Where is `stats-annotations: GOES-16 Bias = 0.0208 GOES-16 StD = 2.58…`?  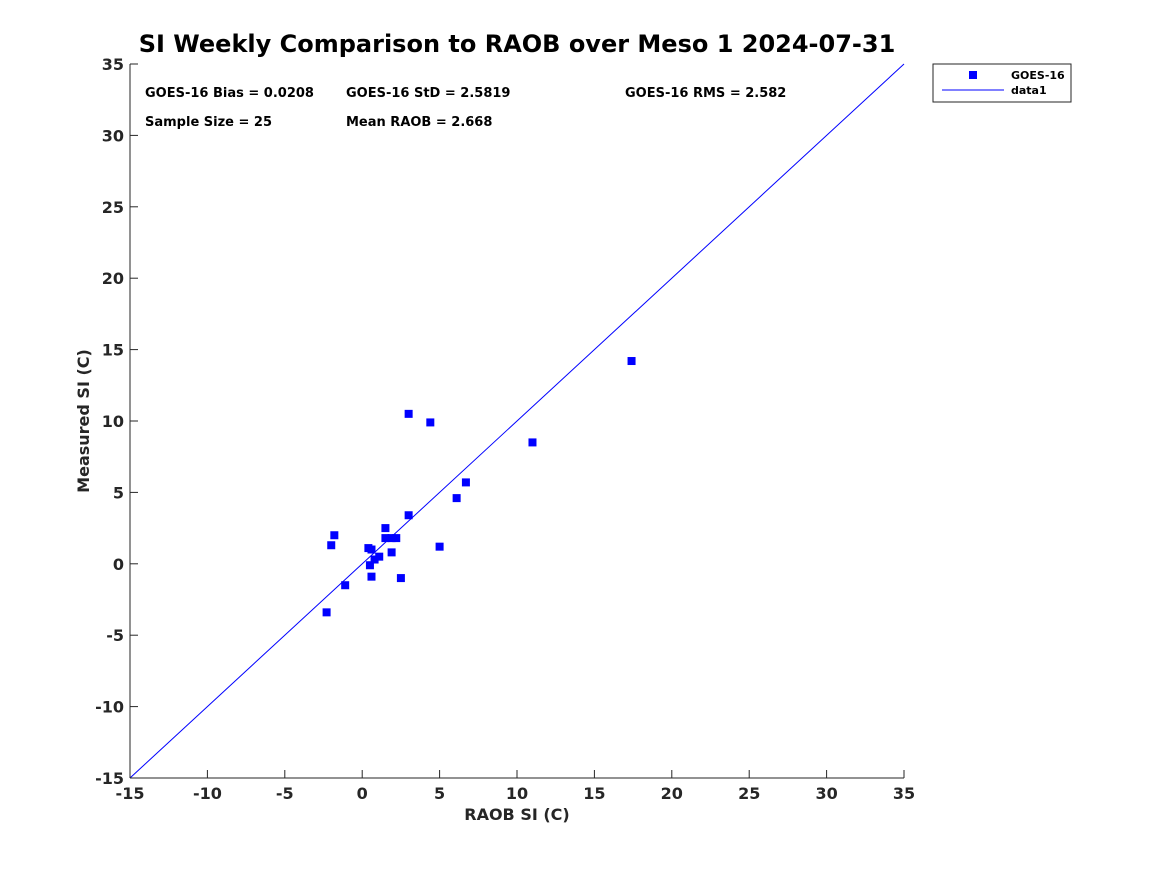
stats-annotations: GOES-16 Bias = 0.0208 GOES-16 StD = 2.58… is located at coordinates (465, 108).